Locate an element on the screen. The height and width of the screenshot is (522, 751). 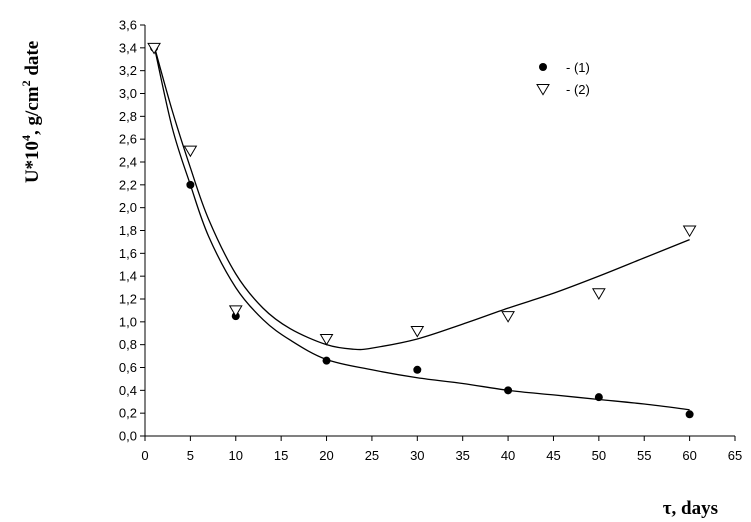
y-tick-label: 2,4 is located at coordinates (128, 162).